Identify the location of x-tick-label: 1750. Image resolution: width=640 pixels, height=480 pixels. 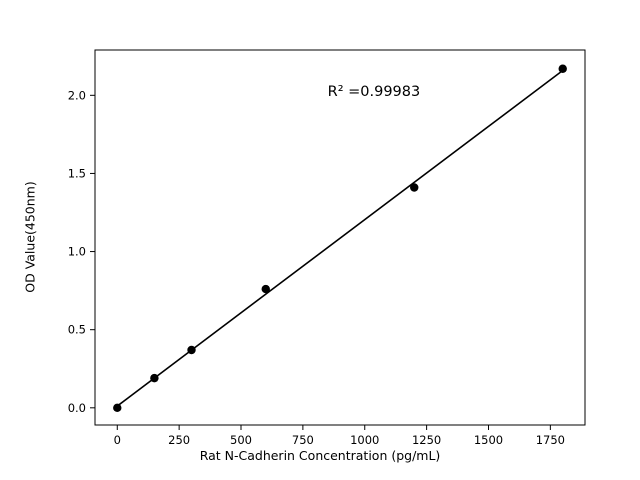
(550, 440).